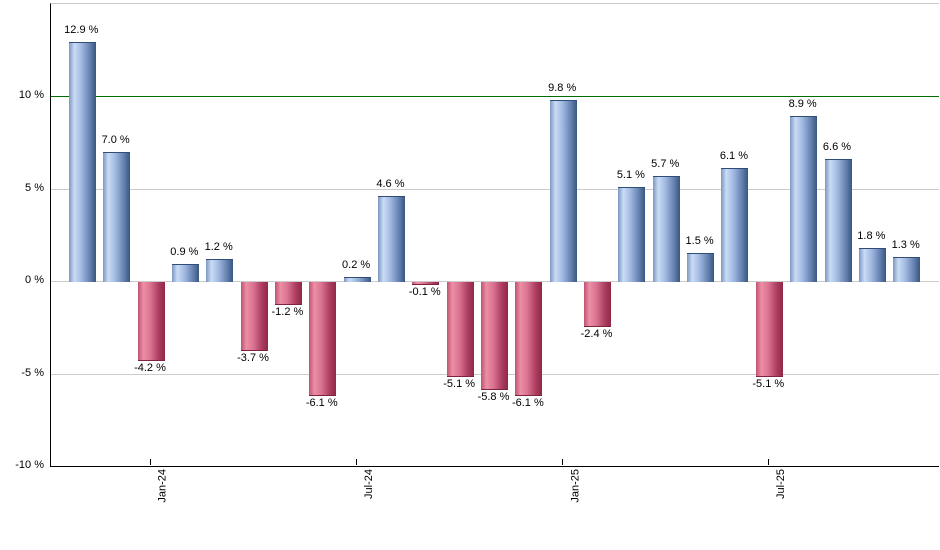 The height and width of the screenshot is (550, 940). What do you see at coordinates (287, 312) in the screenshot?
I see `bar-value-label: -1.2 %` at bounding box center [287, 312].